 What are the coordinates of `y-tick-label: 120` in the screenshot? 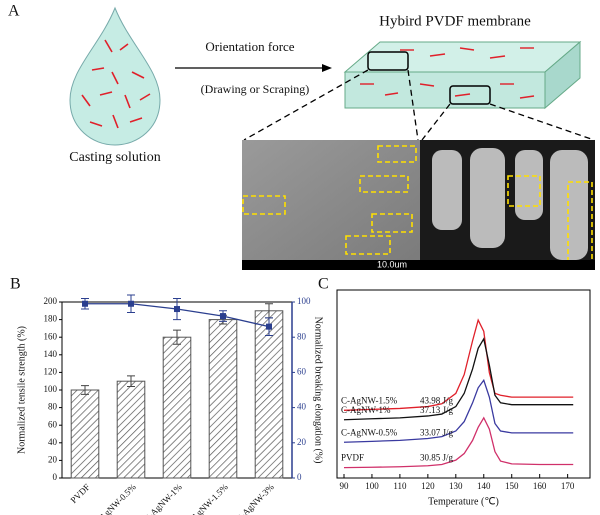 It's located at (51, 371).